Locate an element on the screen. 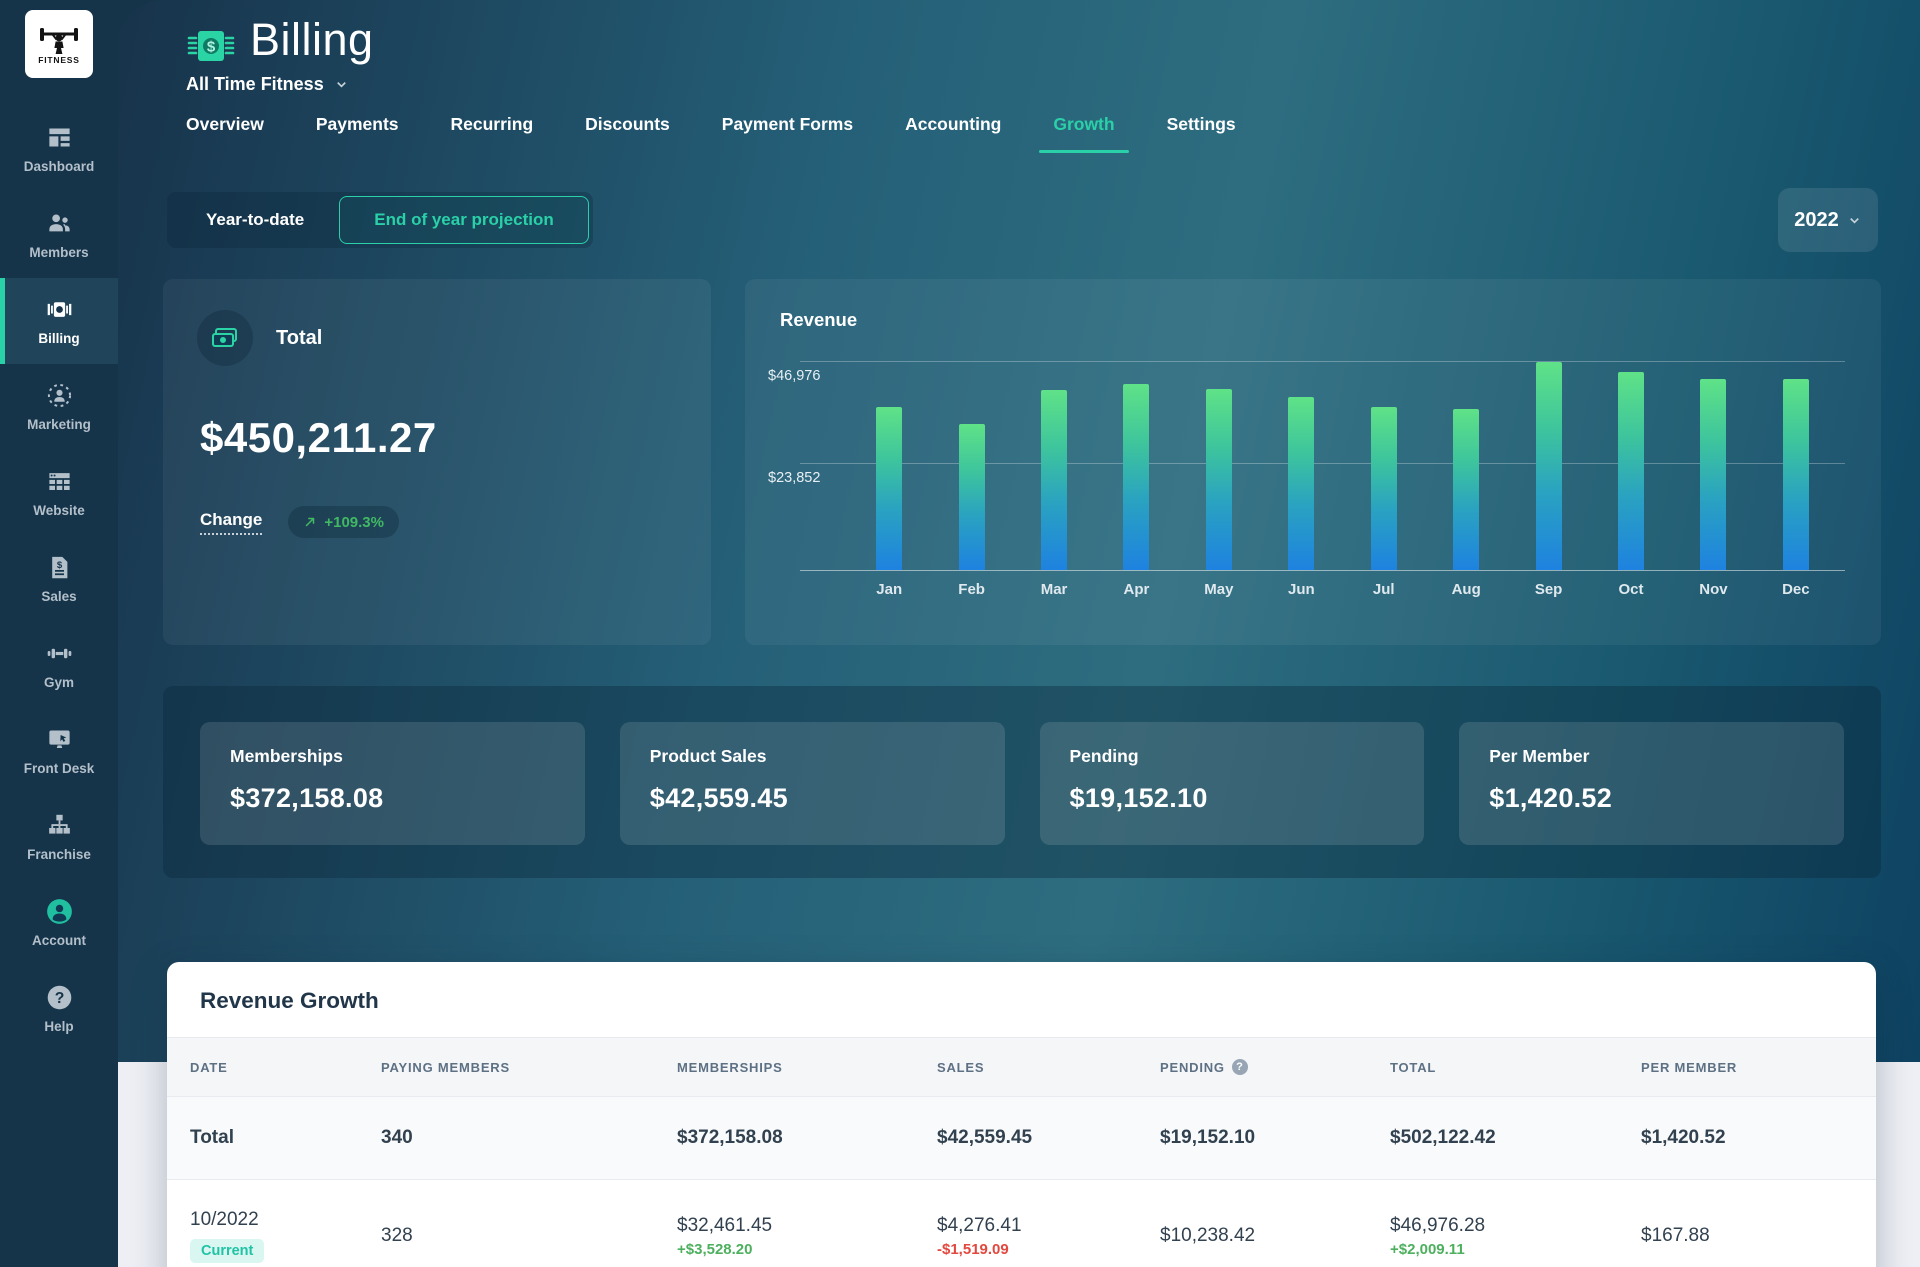  cell-date: Total is located at coordinates (285, 1138).